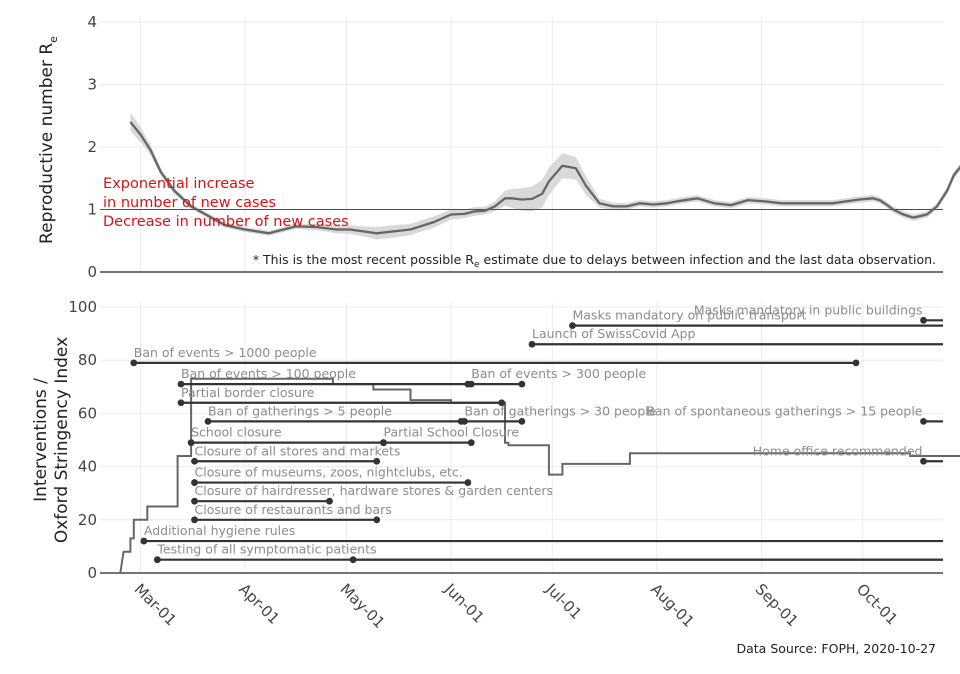  Describe the element at coordinates (363, 606) in the screenshot. I see `x-tick-label: May-01` at that location.